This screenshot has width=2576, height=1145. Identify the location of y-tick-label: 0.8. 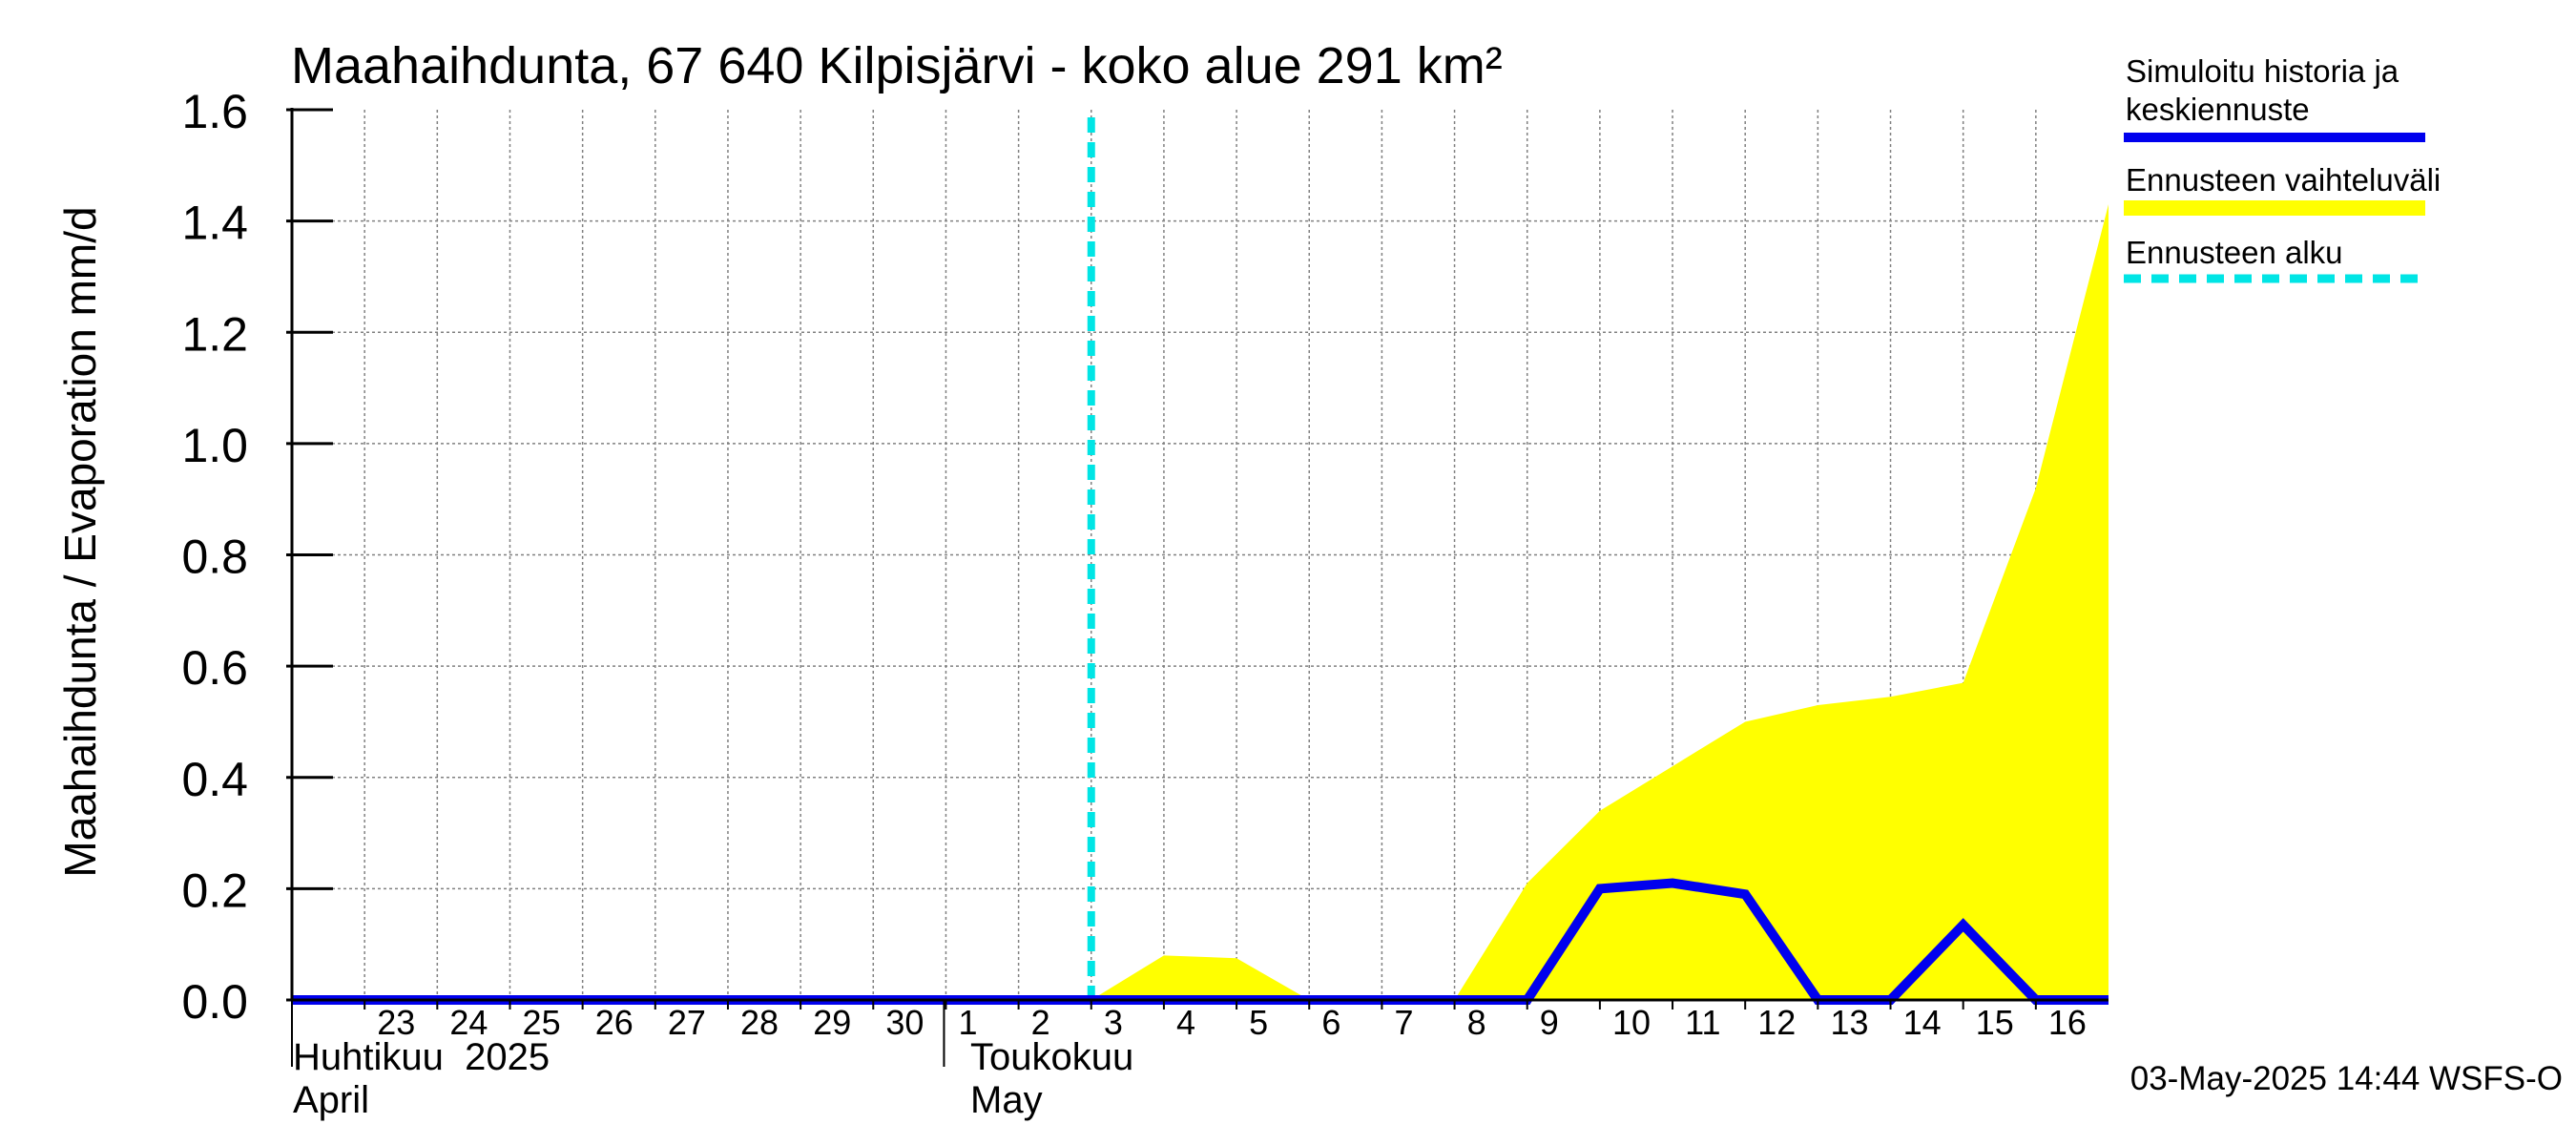
(214, 557).